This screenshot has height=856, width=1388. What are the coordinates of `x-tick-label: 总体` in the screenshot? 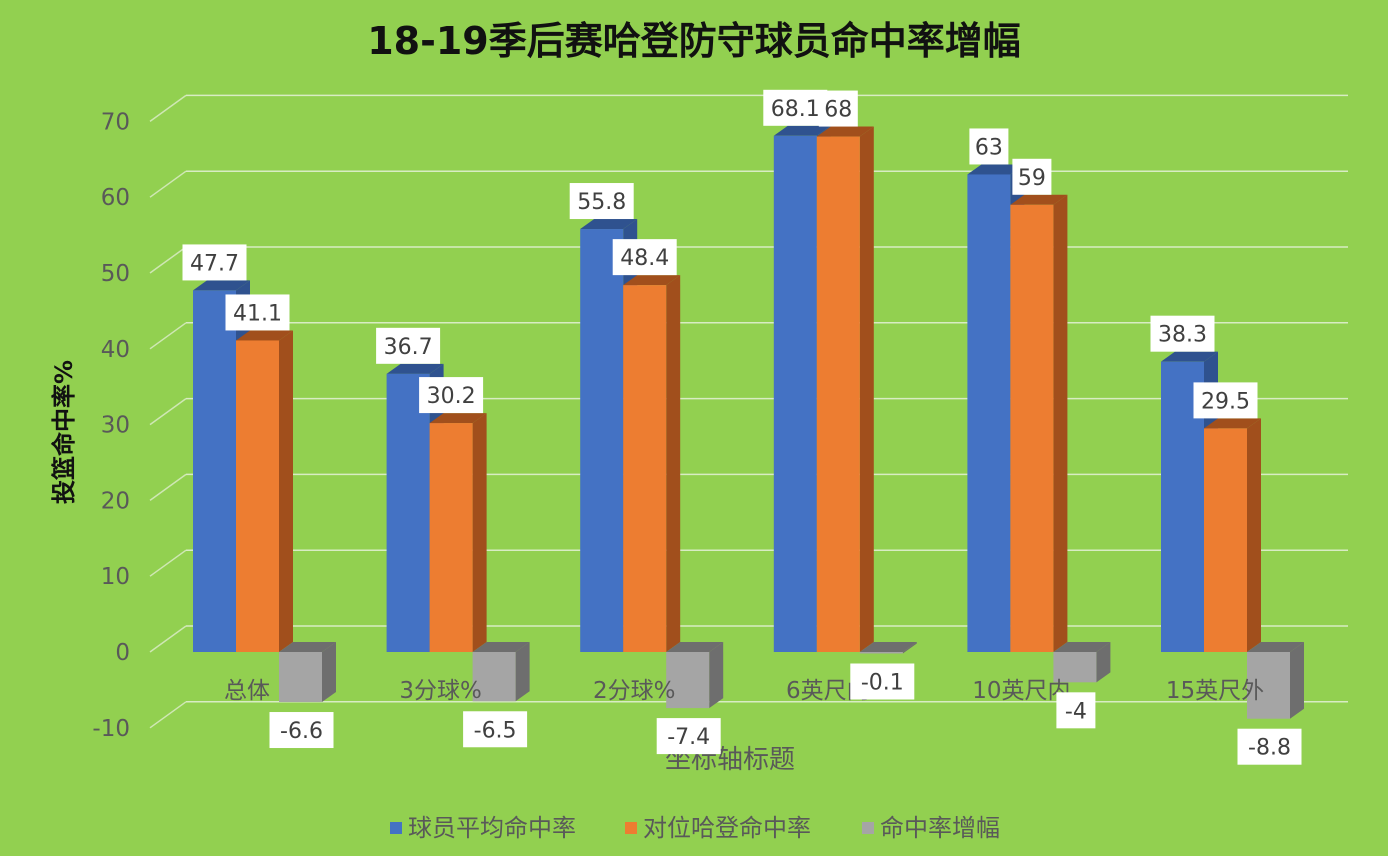 It's located at (247, 691).